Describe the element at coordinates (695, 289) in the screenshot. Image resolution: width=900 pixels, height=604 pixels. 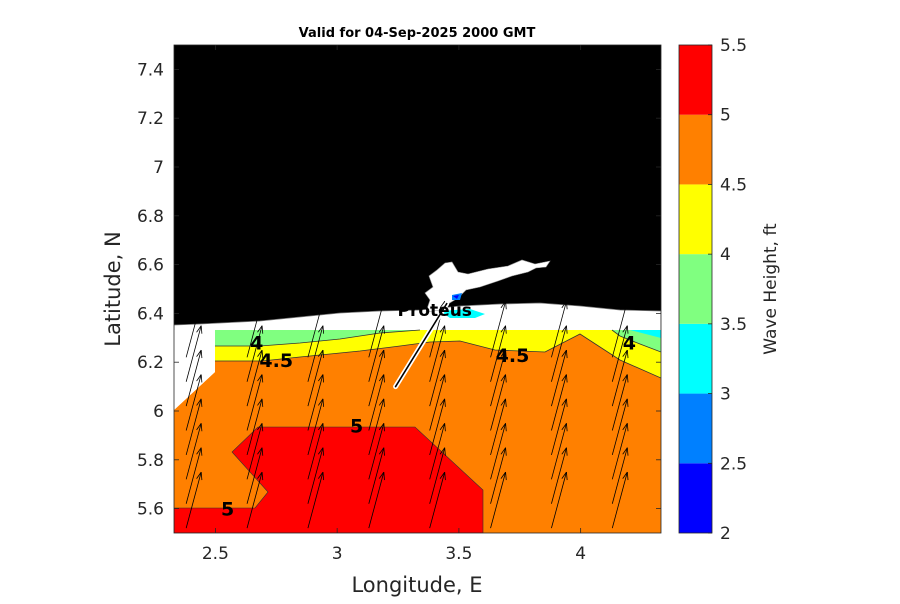
I see `colorbar-frame` at that location.